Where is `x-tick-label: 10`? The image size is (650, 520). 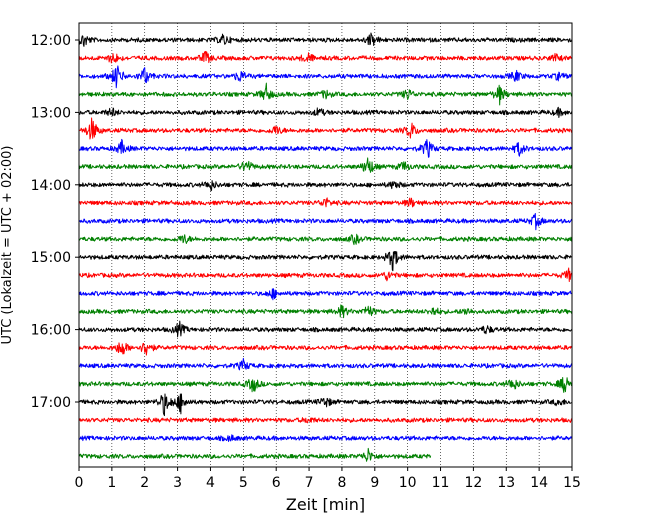 x-tick-label: 10 is located at coordinates (408, 483).